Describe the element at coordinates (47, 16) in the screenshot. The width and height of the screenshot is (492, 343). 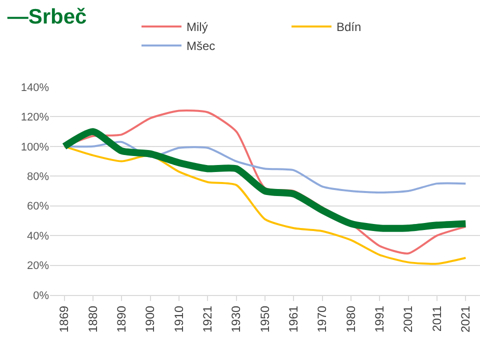
I see `chart-title: —Srbeč` at that location.